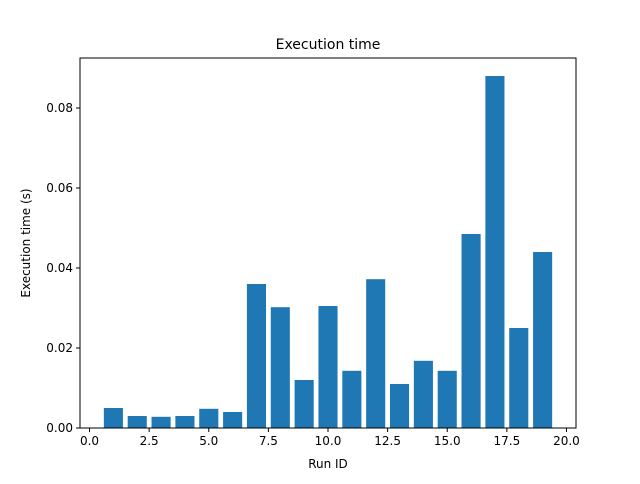 This screenshot has width=640, height=484. Describe the element at coordinates (59, 428) in the screenshot. I see `y-tick-label: 0.00` at that location.